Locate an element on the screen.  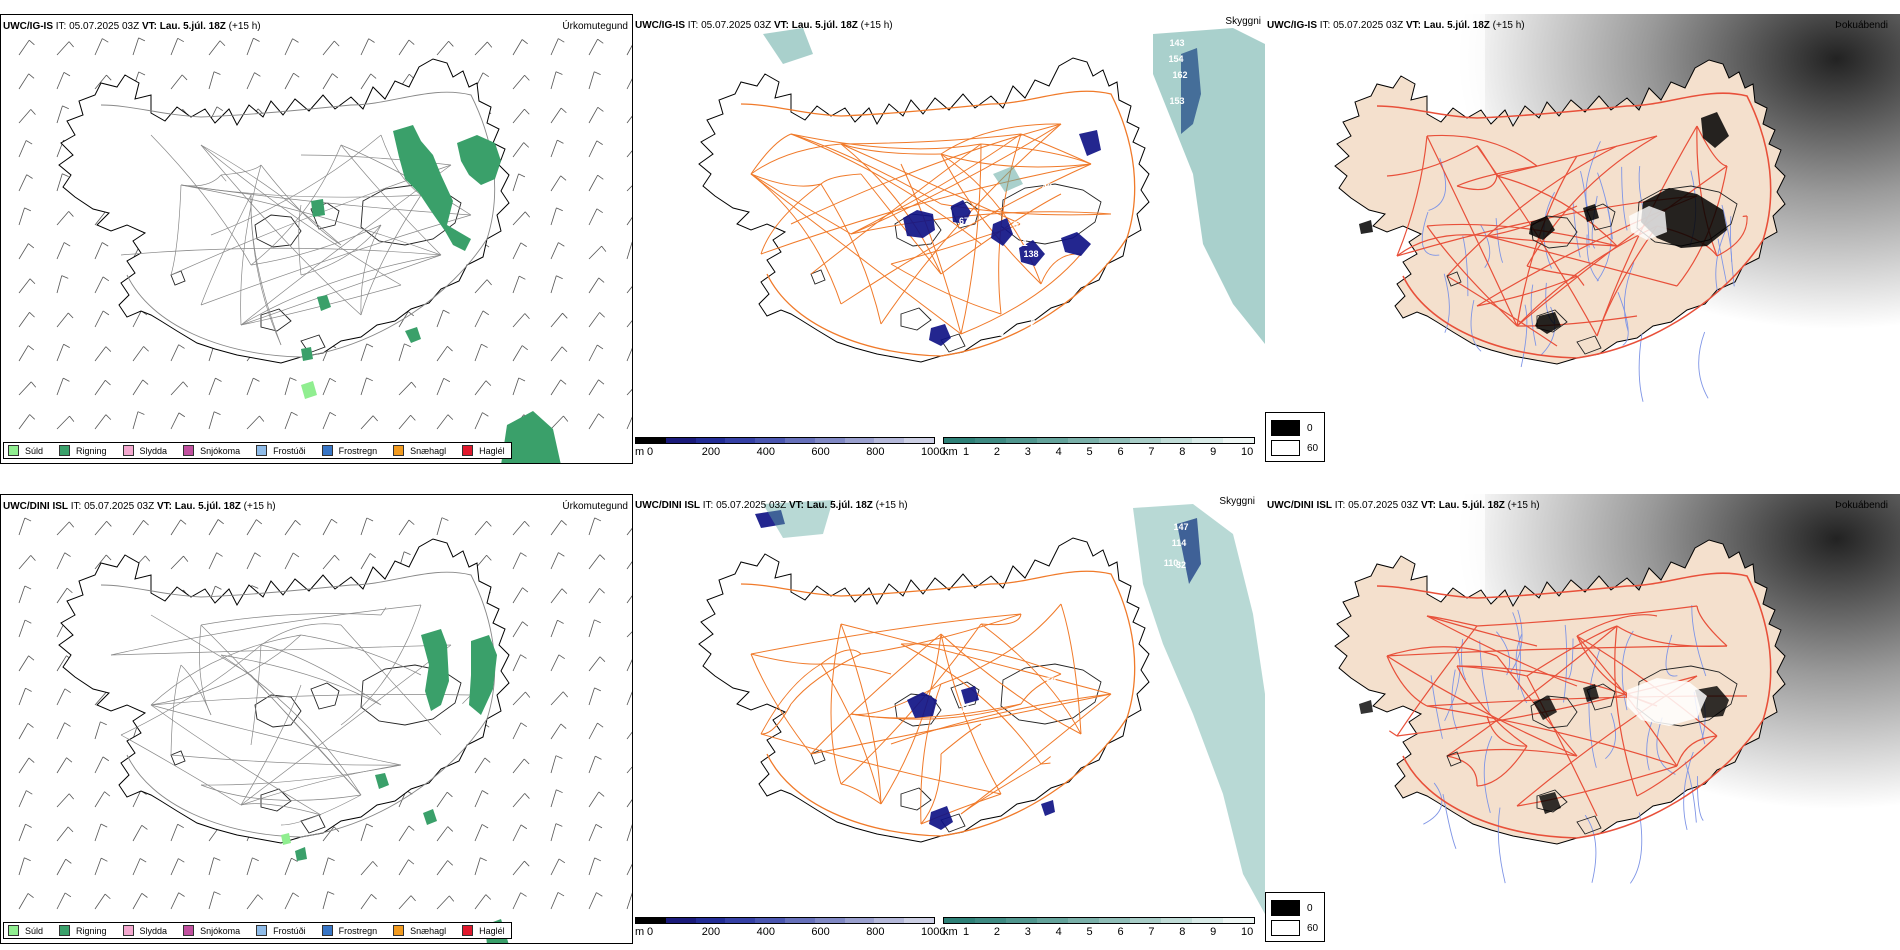
cloud-base-value: 23 is located at coordinates (1101, 119).